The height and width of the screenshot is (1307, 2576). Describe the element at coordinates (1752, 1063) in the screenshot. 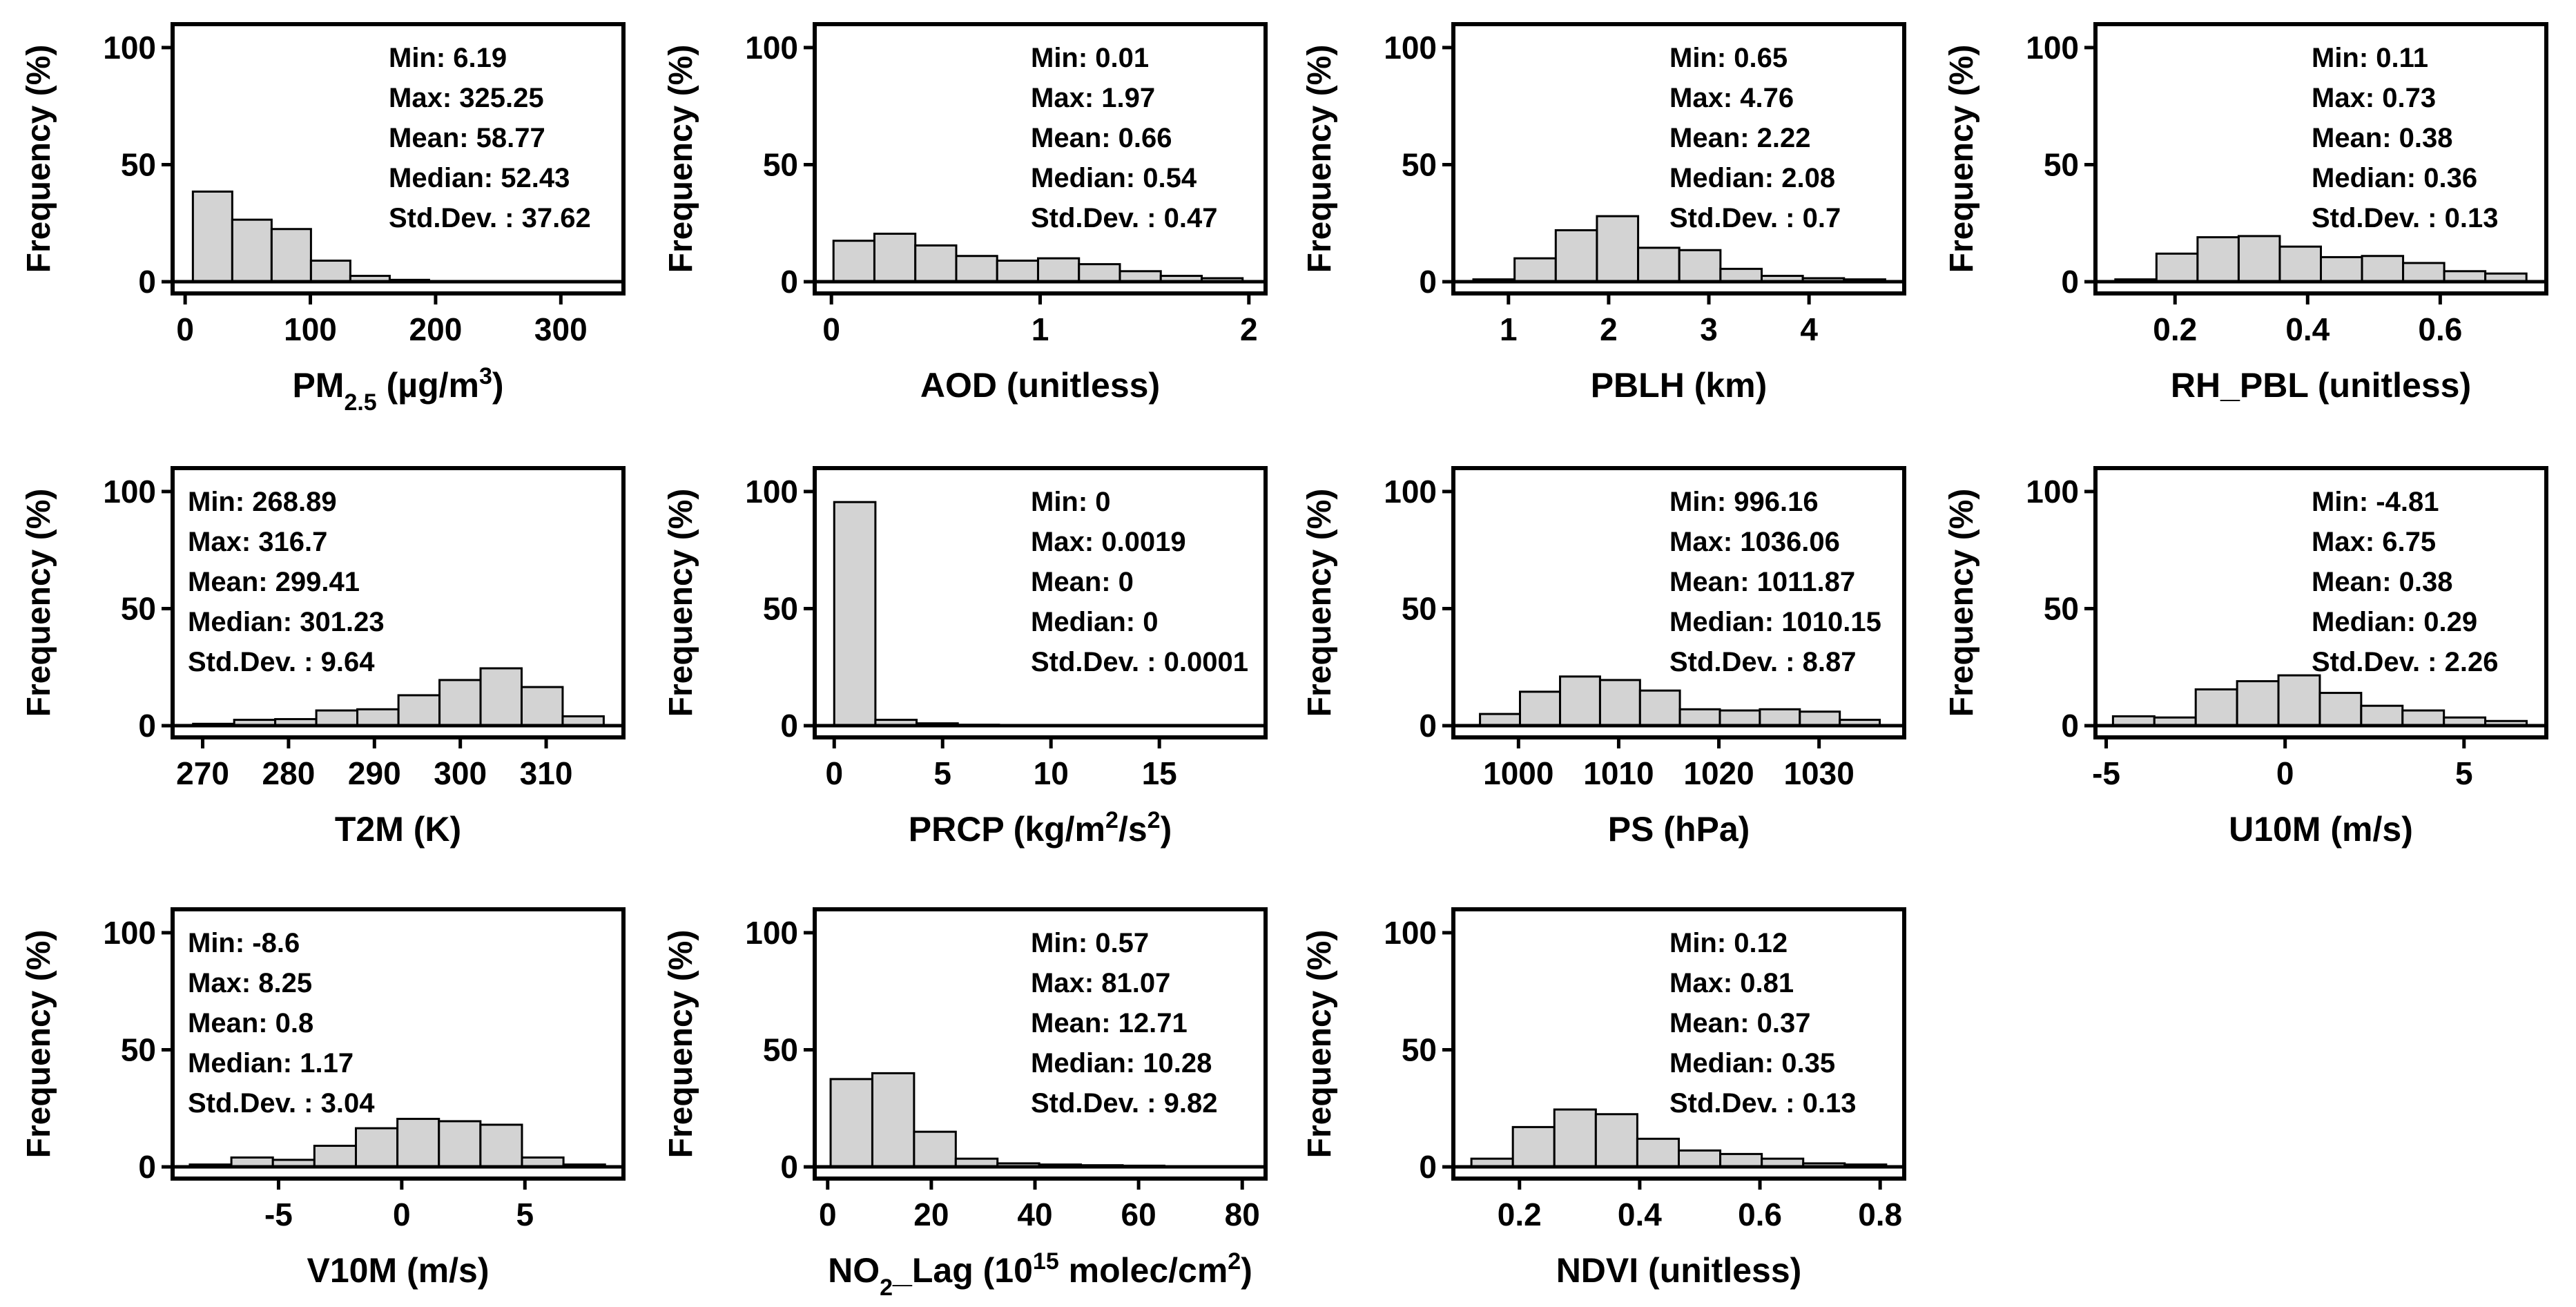

I see `stats-line: Median: 0.35` at that location.